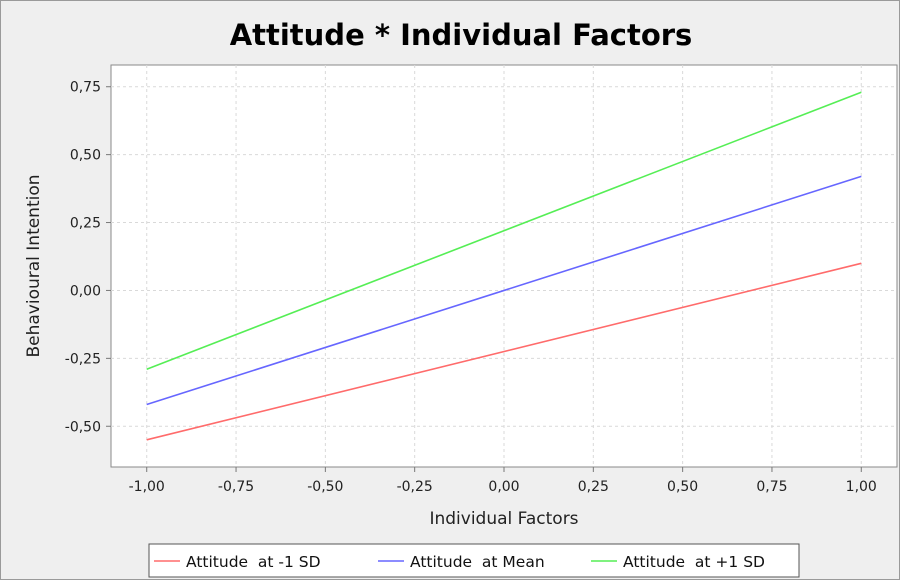  Describe the element at coordinates (85, 291) in the screenshot. I see `y-tick-label: 0,00` at that location.